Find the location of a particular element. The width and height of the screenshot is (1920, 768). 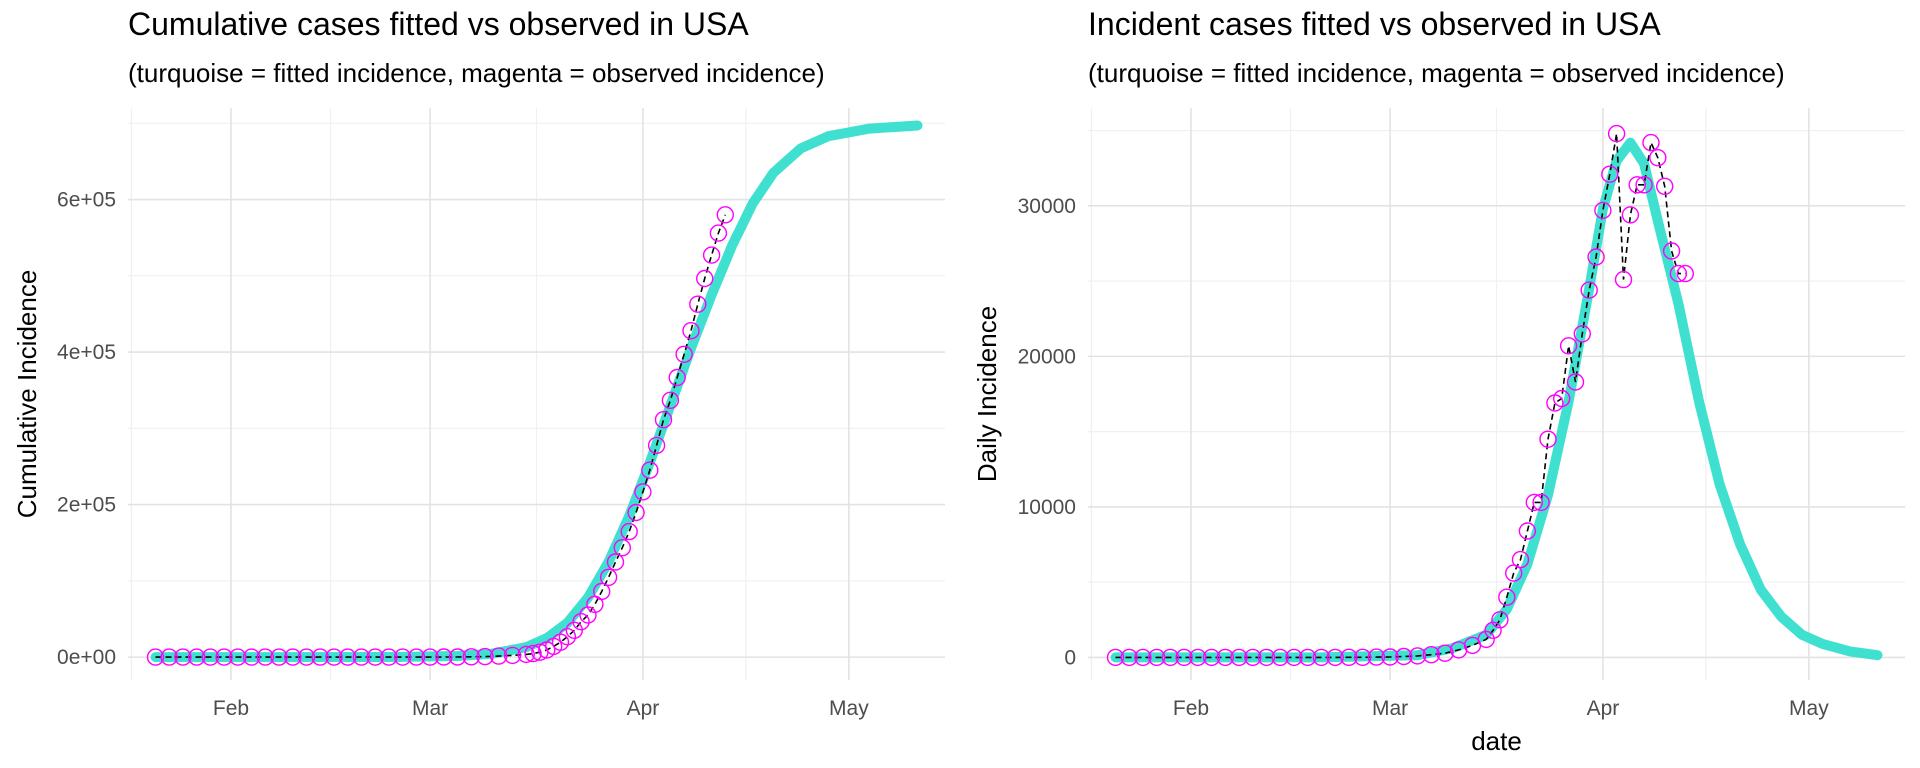

y-tick-label: 20000 is located at coordinates (1047, 356).